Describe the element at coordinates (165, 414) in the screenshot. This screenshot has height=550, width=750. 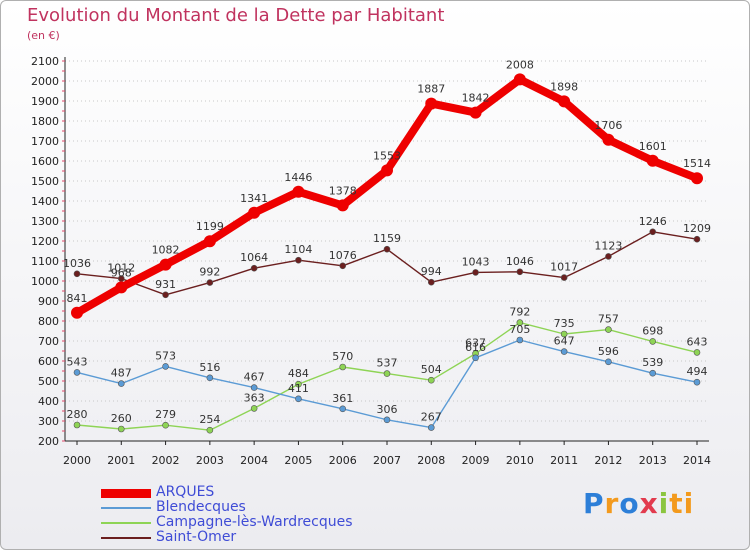
I see `data-label: 279` at that location.